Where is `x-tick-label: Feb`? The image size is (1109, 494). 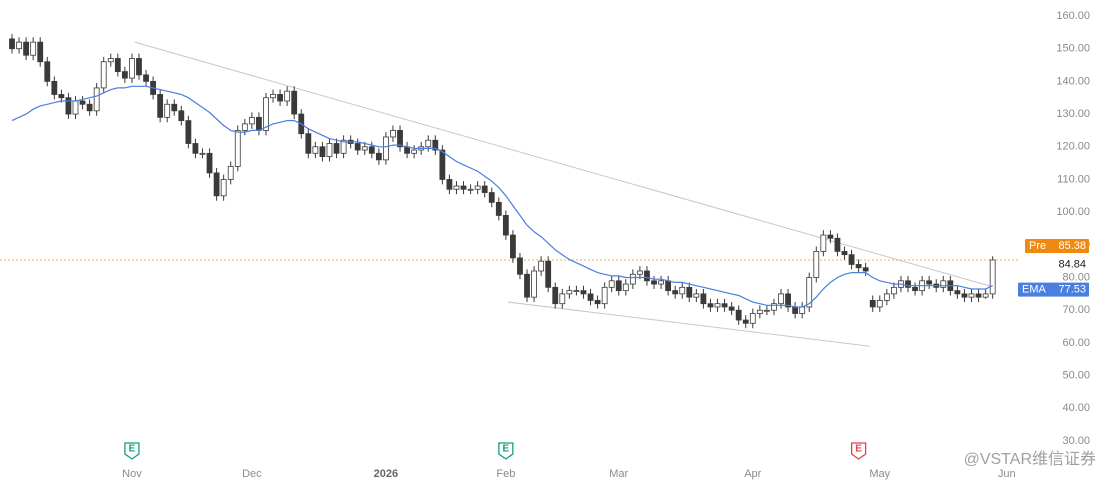
x-tick-label: Feb is located at coordinates (505, 474).